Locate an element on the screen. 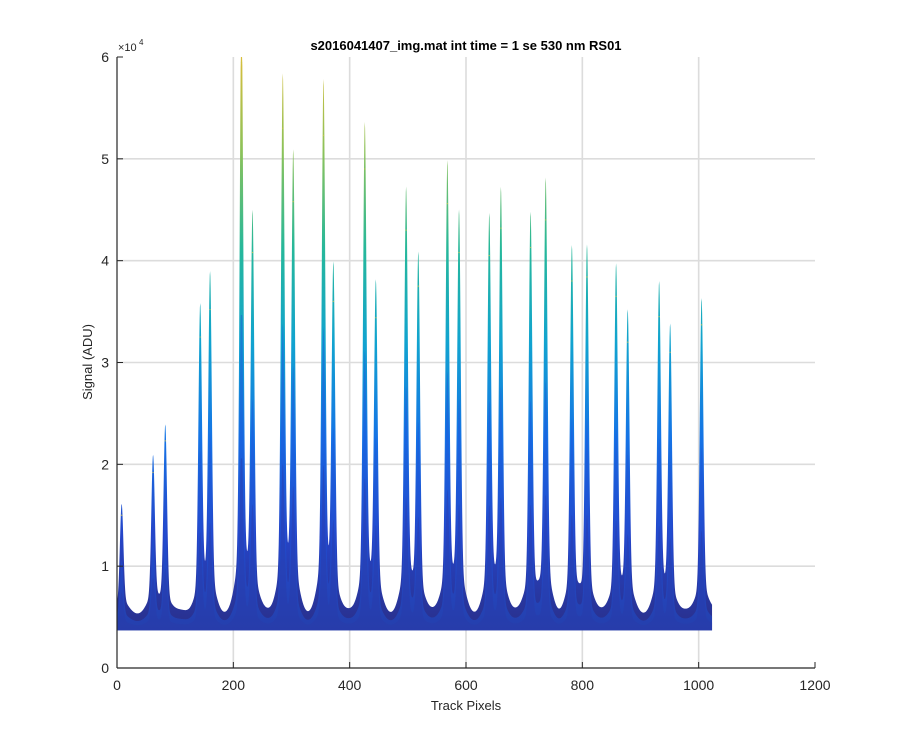 This screenshot has height=750, width=900. y-exponent-base: ×10 is located at coordinates (127, 48).